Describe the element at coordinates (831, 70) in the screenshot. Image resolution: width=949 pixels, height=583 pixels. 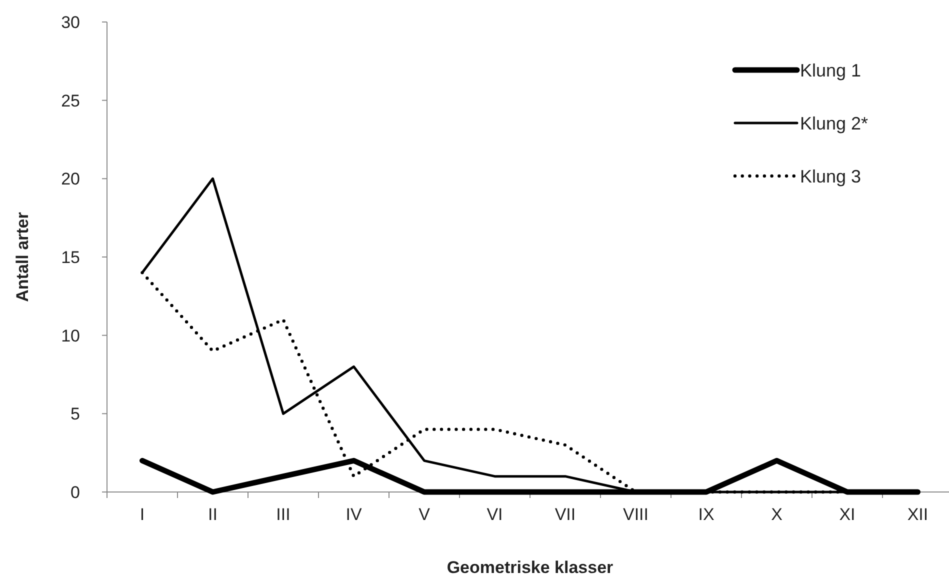
I see `legend-label: Klung 1` at that location.